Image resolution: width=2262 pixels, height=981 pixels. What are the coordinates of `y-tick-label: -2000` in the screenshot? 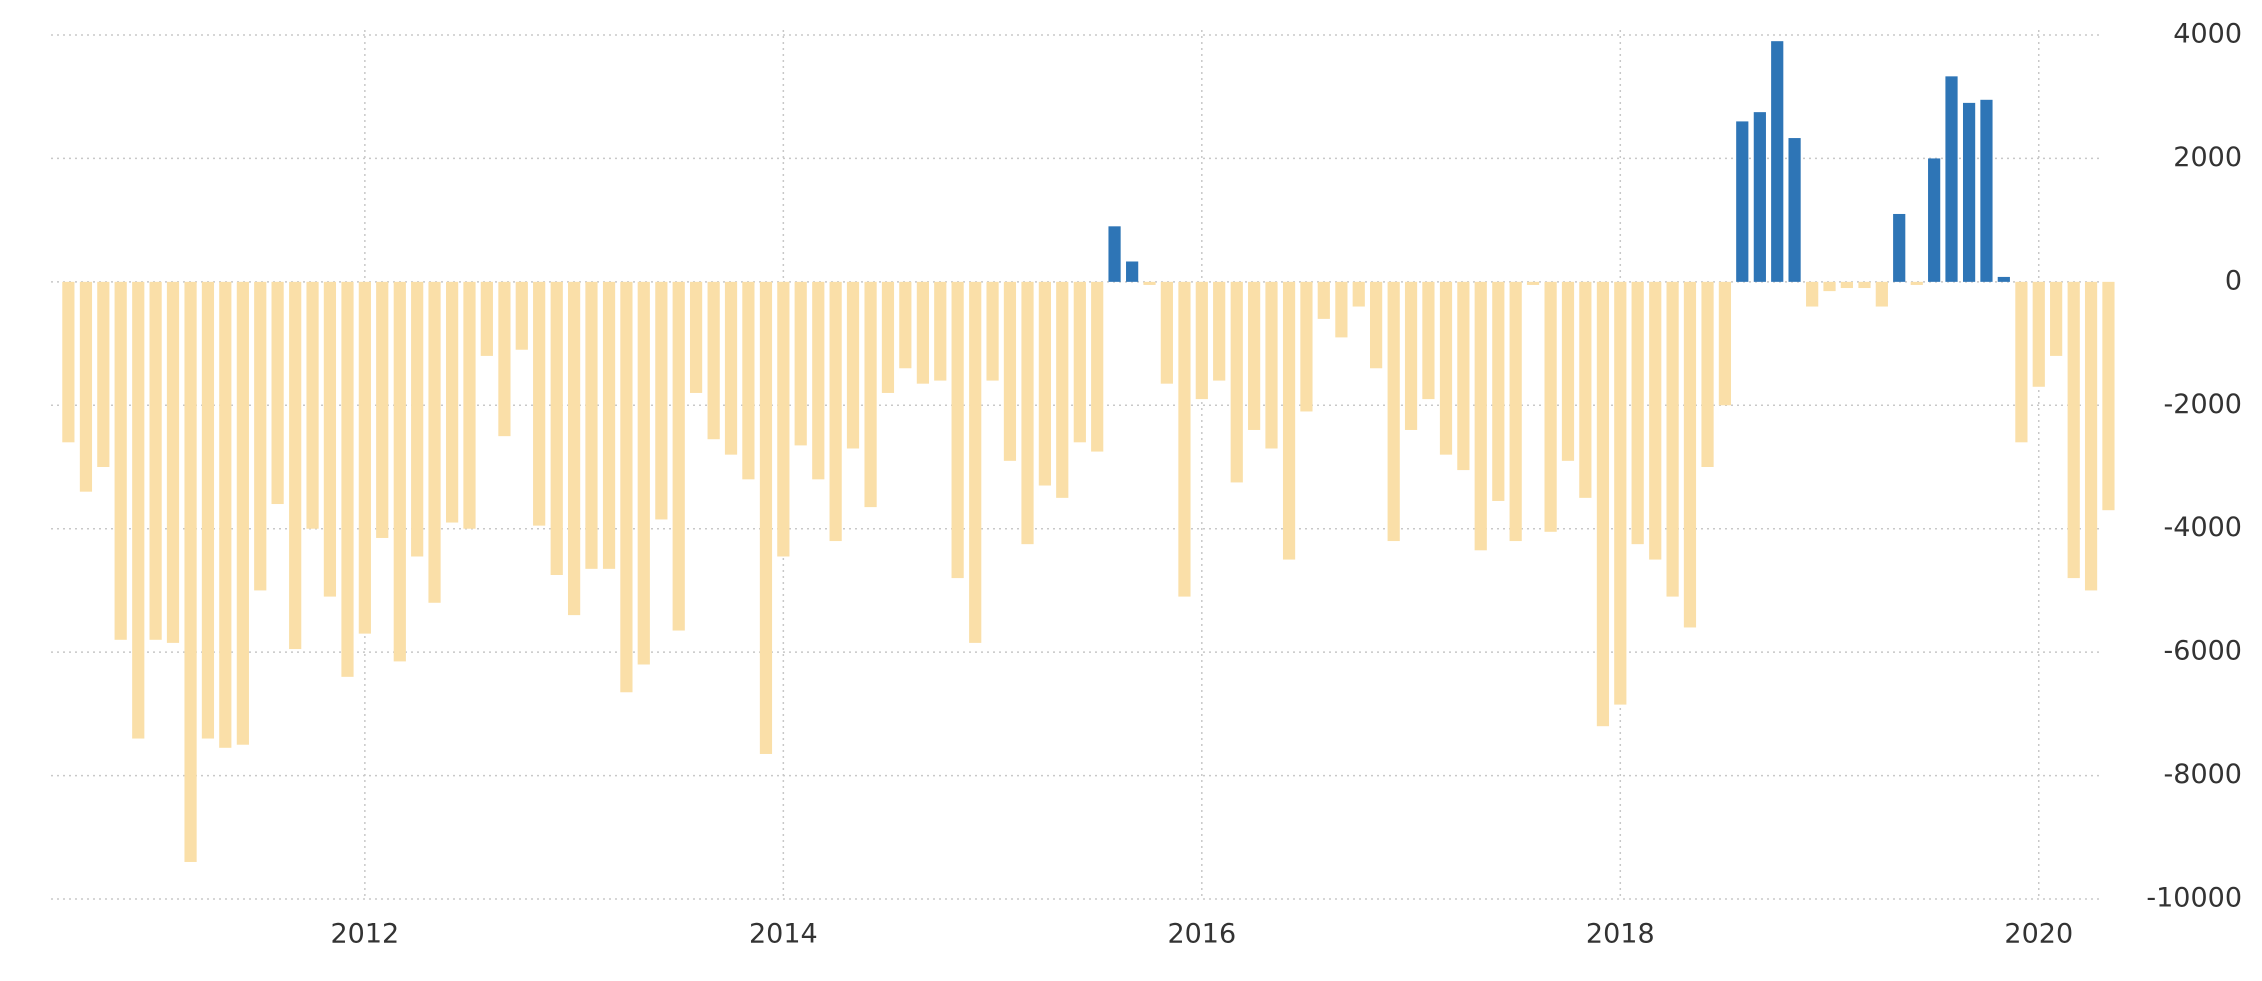 It's located at (2203, 404).